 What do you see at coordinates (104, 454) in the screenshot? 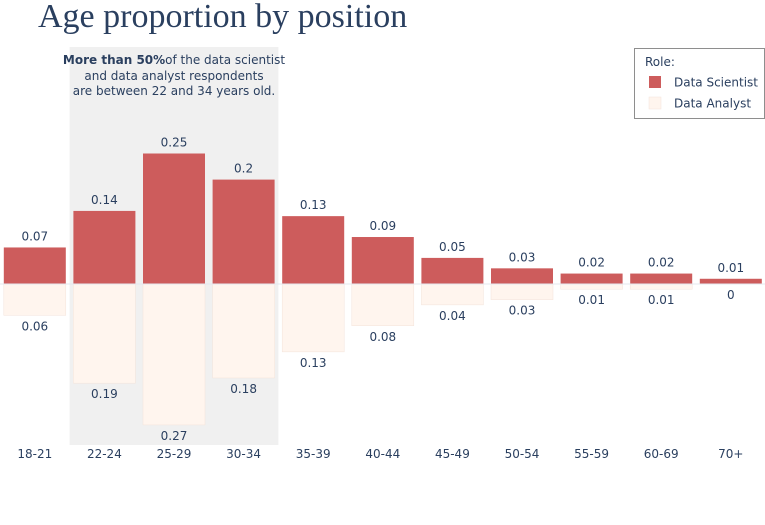
I see `x-tick-label: 22-24` at bounding box center [104, 454].